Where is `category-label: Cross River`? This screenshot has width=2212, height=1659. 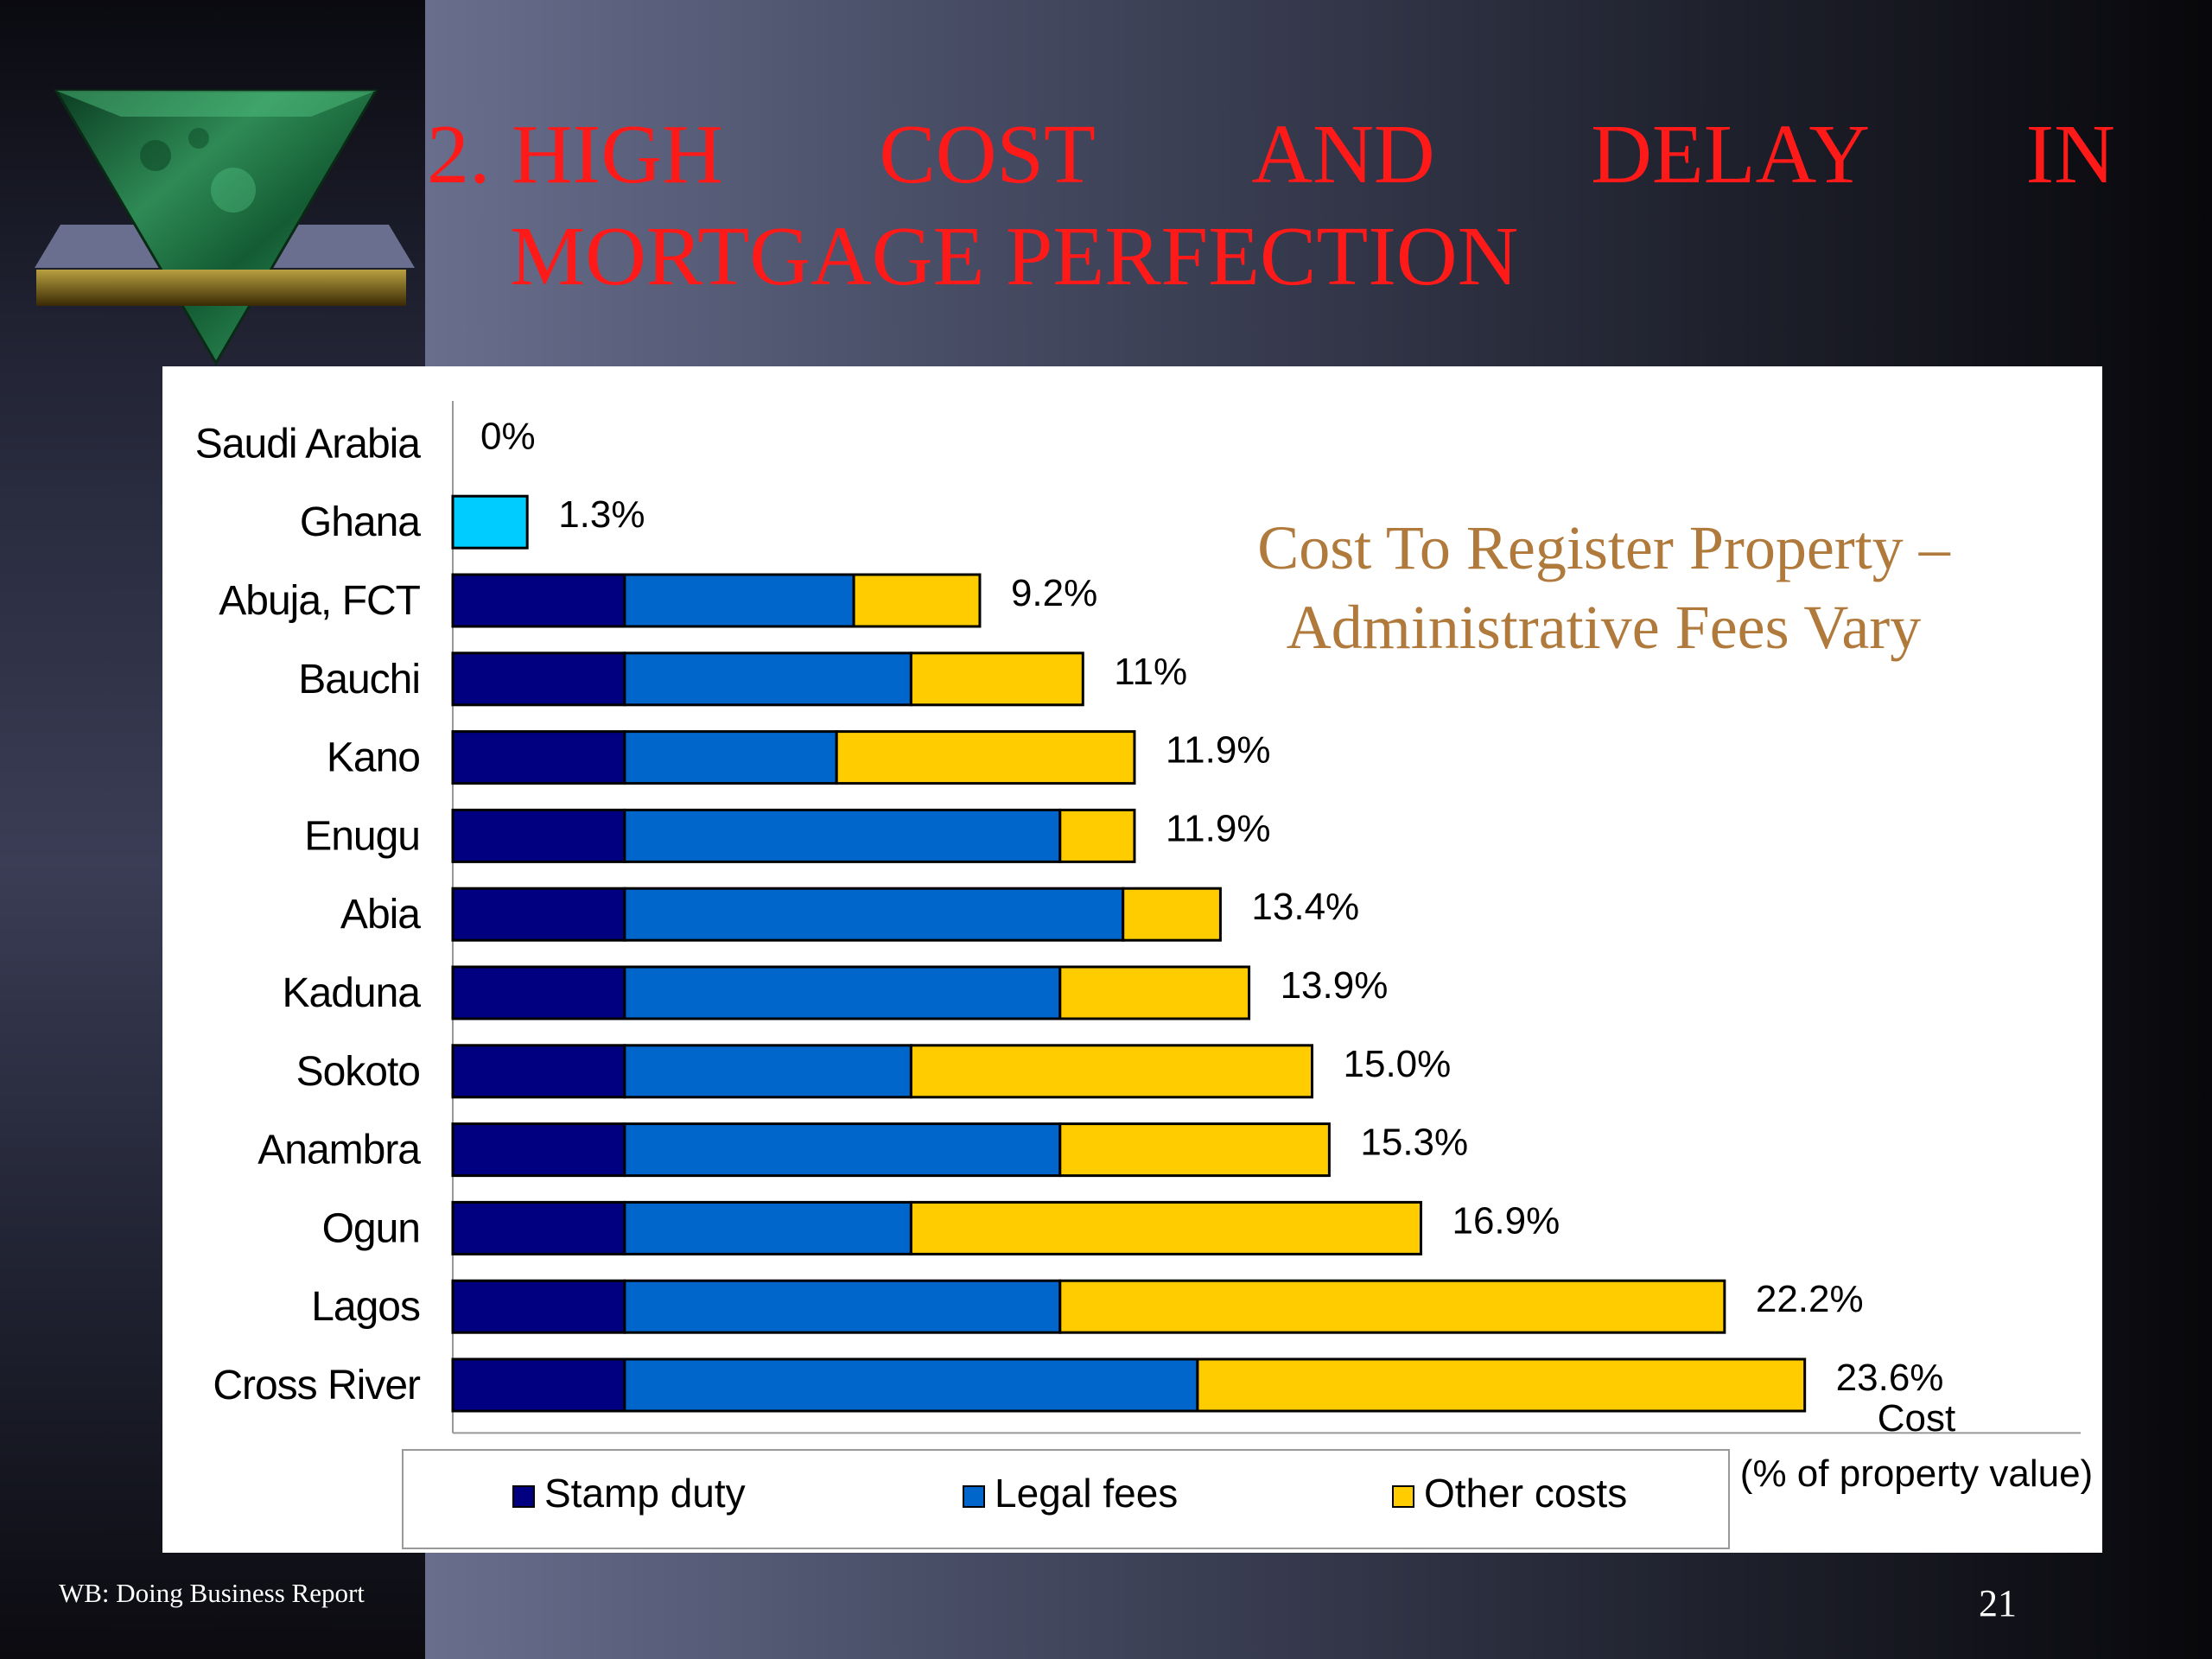 category-label: Cross River is located at coordinates (317, 1385).